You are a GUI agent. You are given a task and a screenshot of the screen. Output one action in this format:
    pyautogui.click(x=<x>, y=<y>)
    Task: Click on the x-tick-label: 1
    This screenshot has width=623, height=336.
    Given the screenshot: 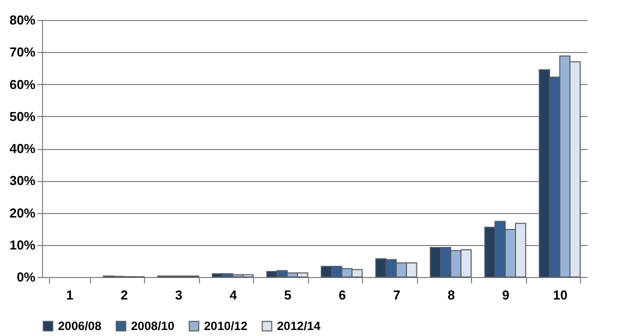 What is the action you would take?
    pyautogui.click(x=70, y=295)
    